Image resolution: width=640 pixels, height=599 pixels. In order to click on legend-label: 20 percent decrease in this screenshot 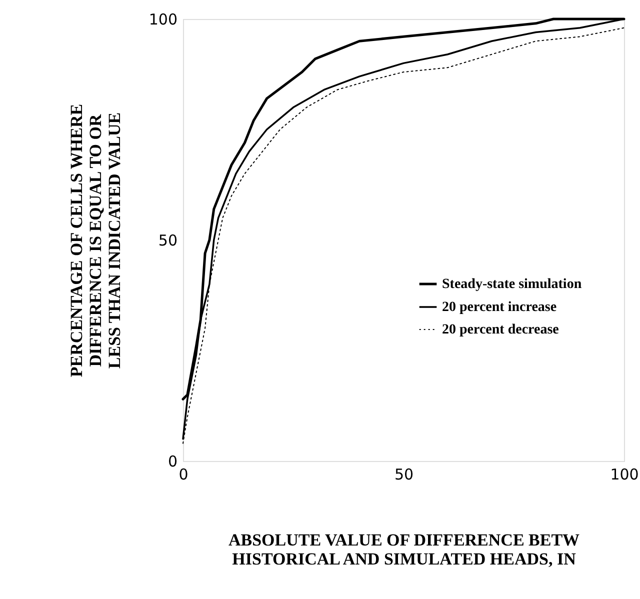, I will do `click(500, 330)`.